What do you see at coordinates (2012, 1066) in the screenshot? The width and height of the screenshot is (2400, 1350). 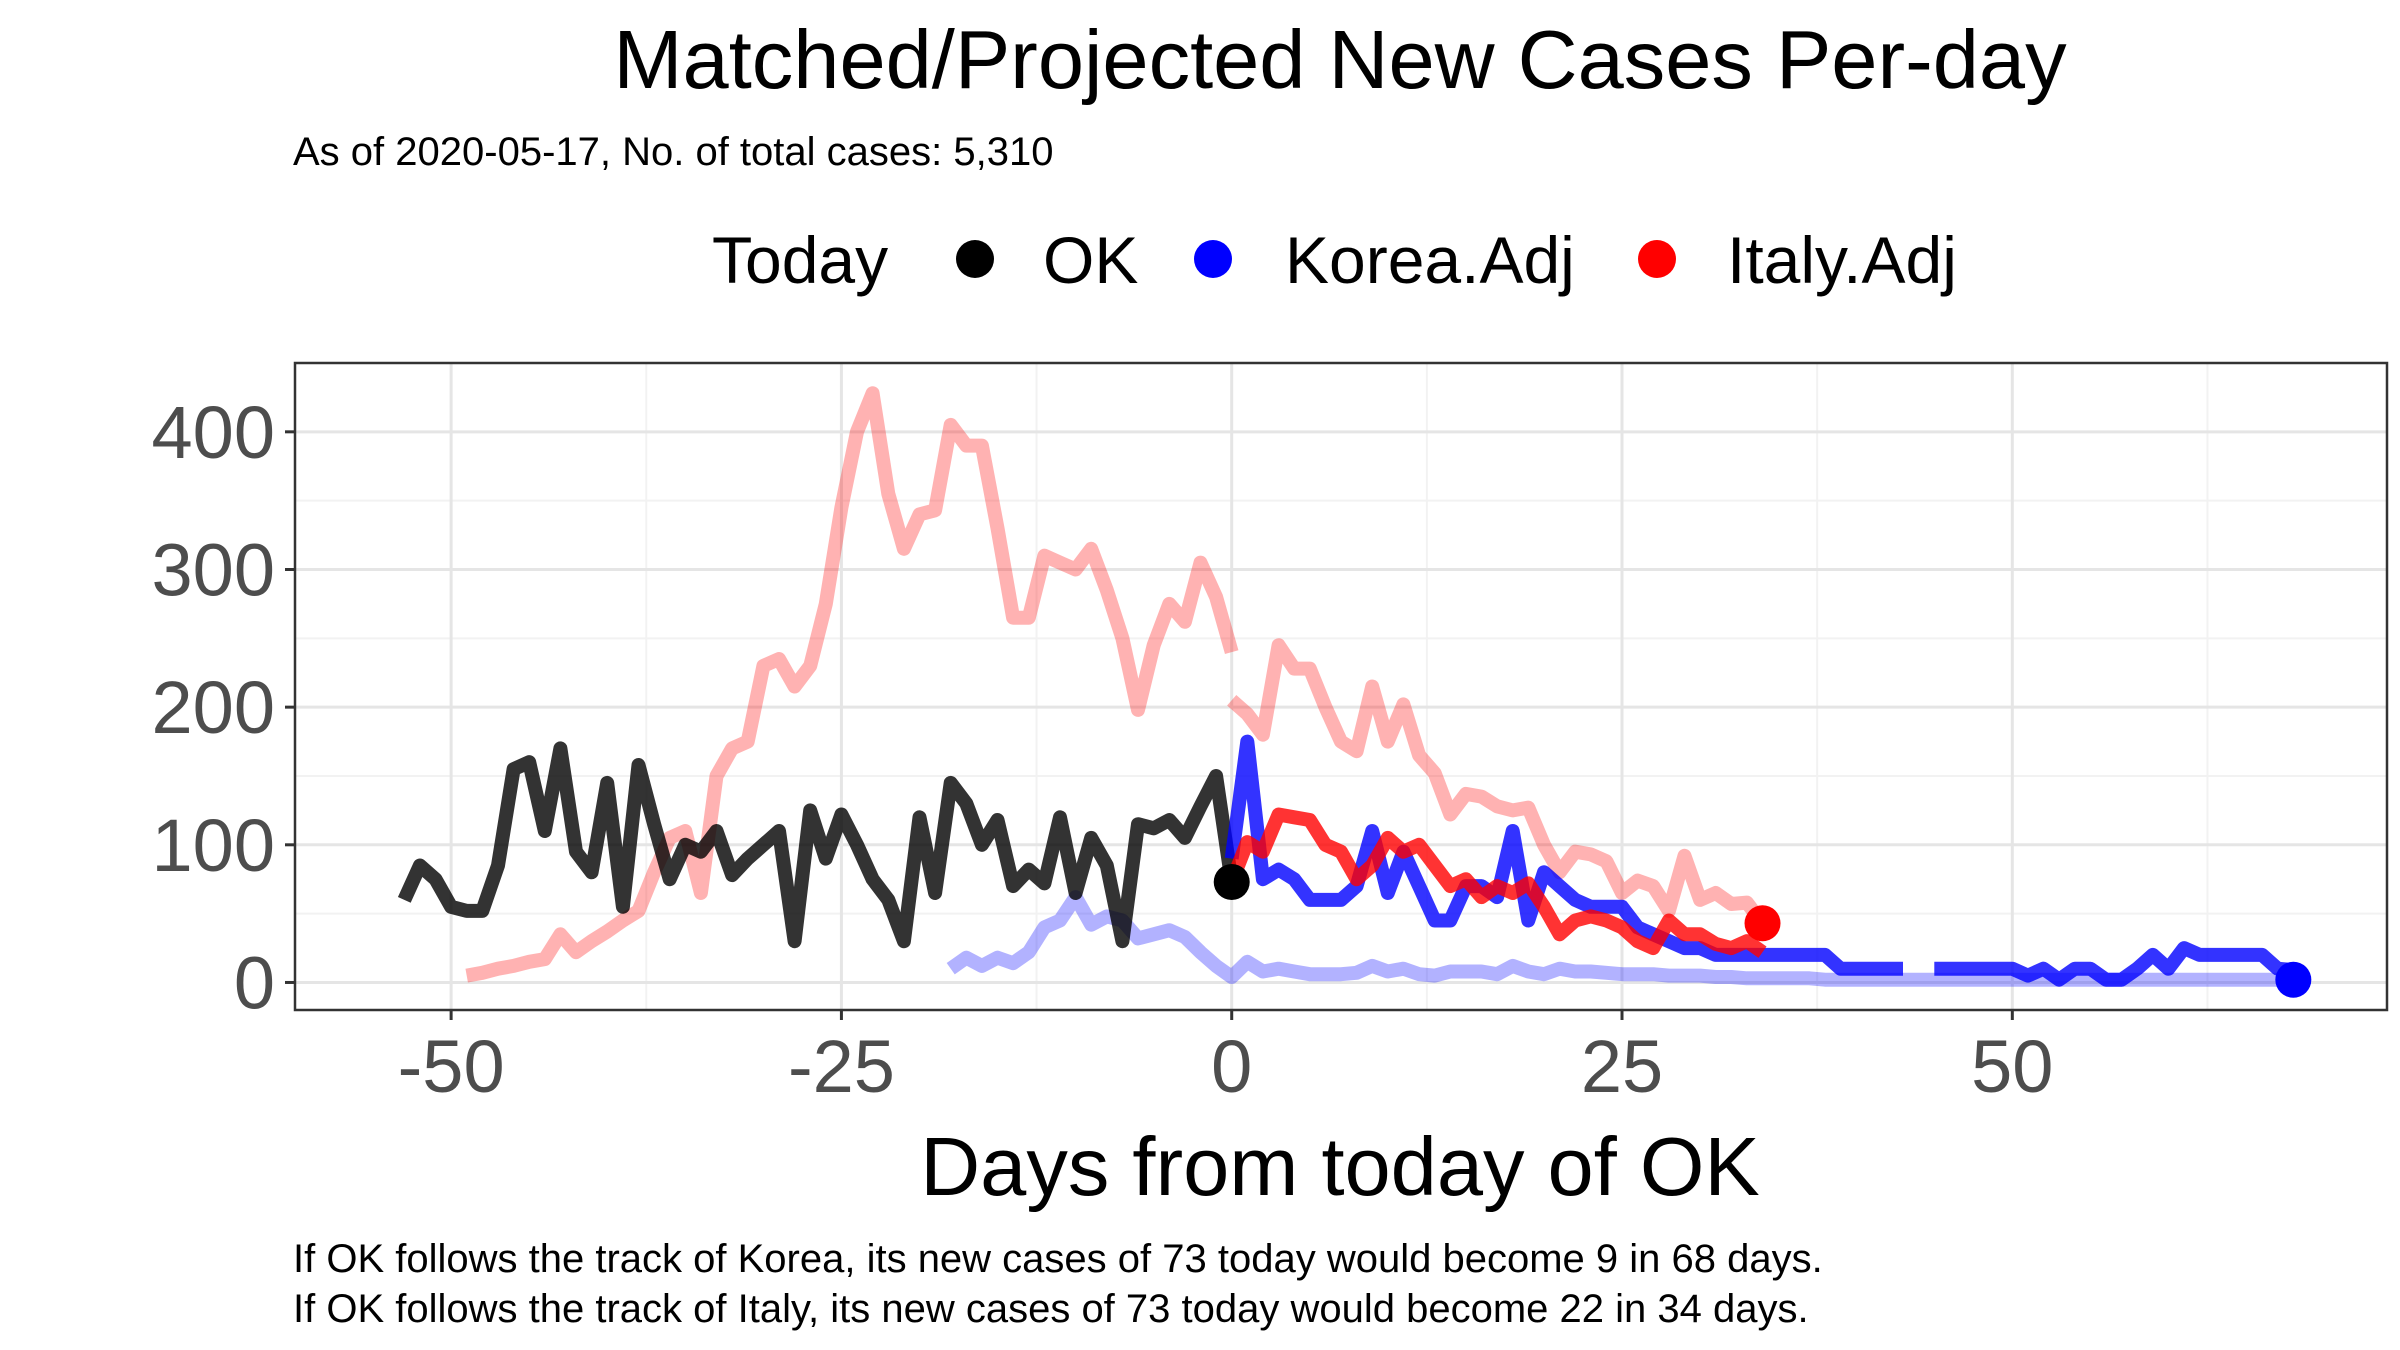 I see `x-tick-label: 50` at bounding box center [2012, 1066].